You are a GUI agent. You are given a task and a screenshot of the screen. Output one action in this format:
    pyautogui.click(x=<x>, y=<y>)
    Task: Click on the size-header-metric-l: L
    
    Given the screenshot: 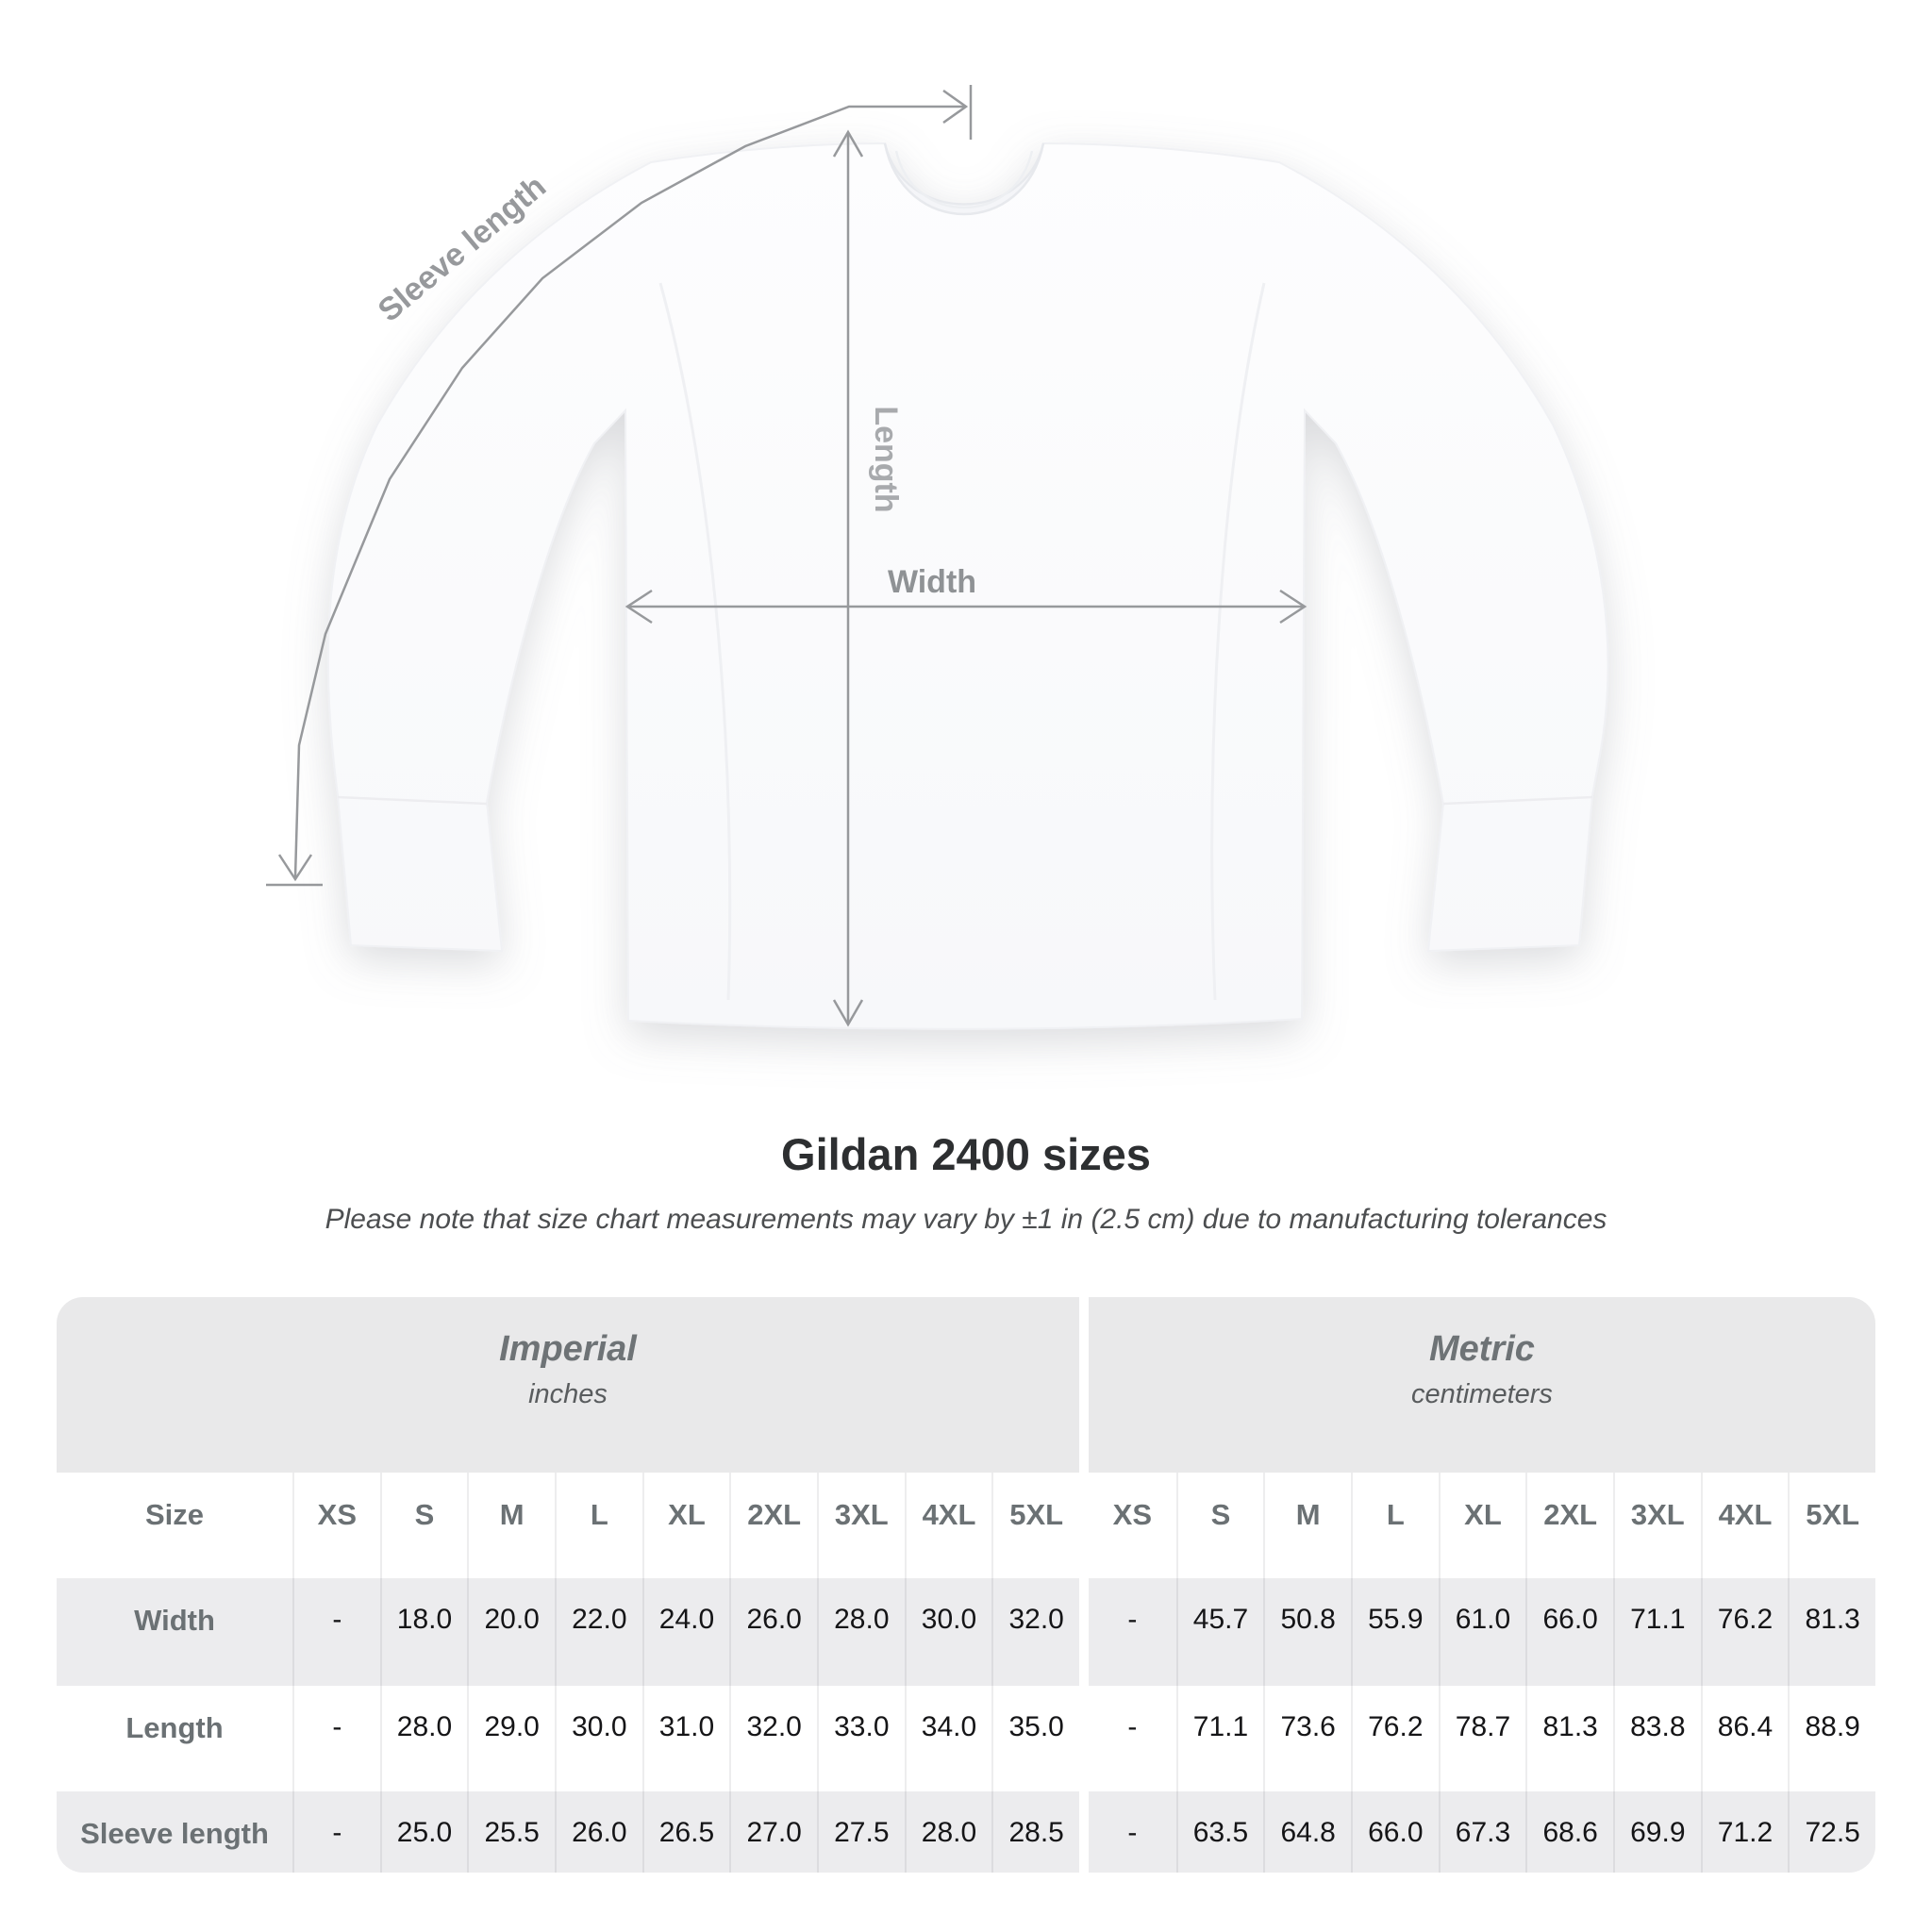 What is the action you would take?
    pyautogui.click(x=1395, y=1525)
    